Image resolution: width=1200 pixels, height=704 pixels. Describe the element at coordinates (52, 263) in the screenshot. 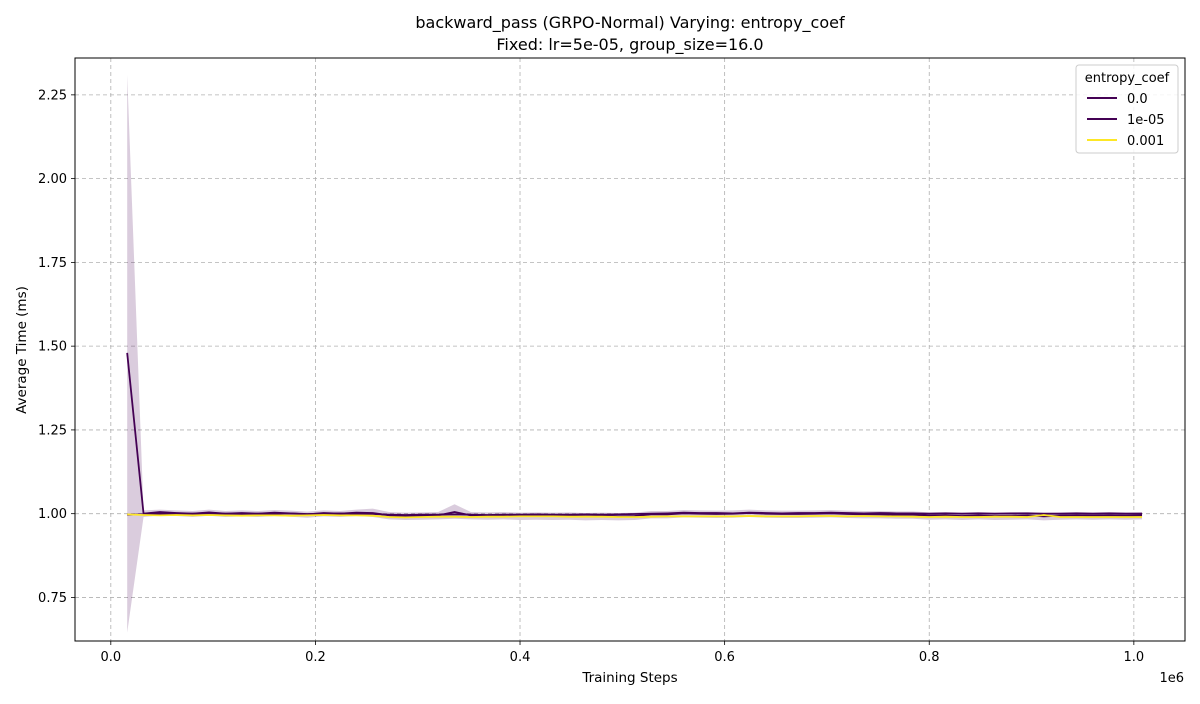

I see `y-tick-label: 1.75` at that location.